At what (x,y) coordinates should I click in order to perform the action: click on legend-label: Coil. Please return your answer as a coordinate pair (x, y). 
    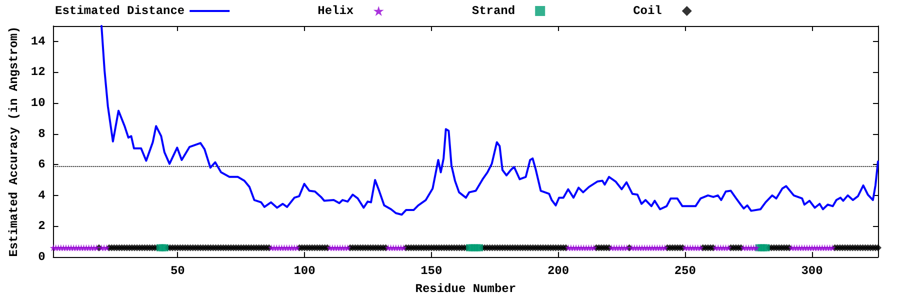
    Looking at the image, I should click on (647, 11).